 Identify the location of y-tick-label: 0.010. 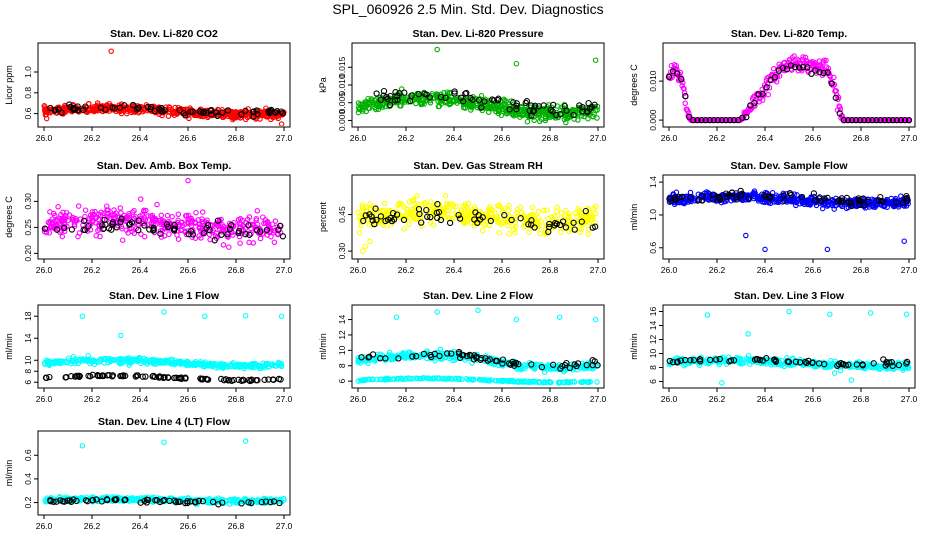
(653, 81).